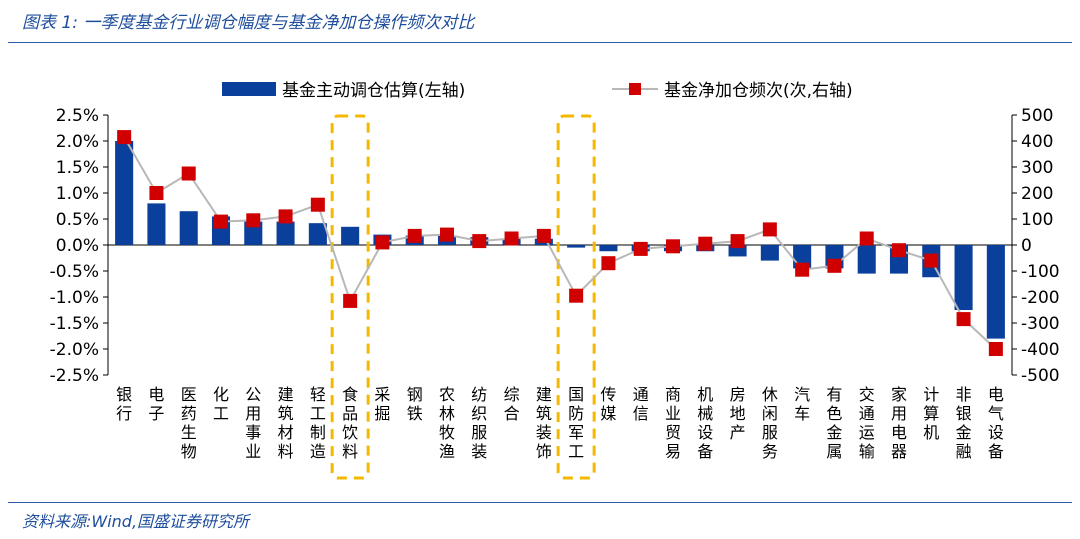 The image size is (1080, 539). I want to click on right-tick-label: 400, so click(1037, 142).